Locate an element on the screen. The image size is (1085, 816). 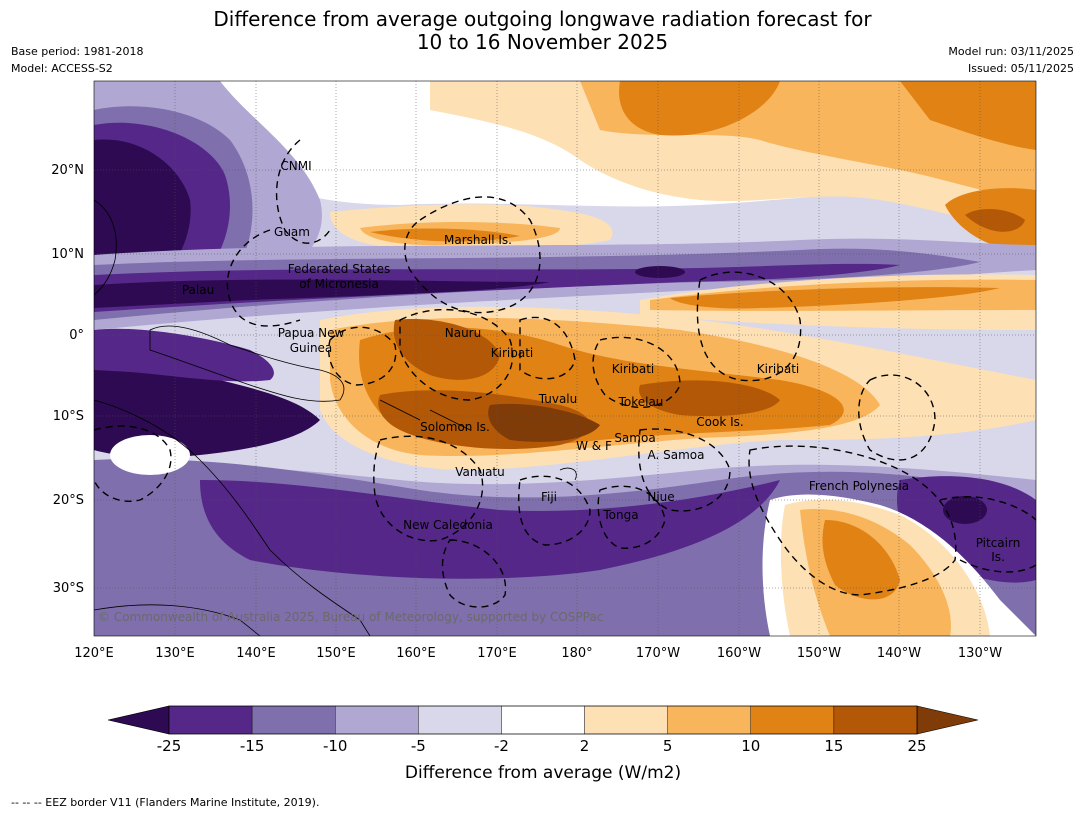
lat-axis: 20°N 10°N 0° 10°S 20°S 30°S is located at coordinates (67, 379).